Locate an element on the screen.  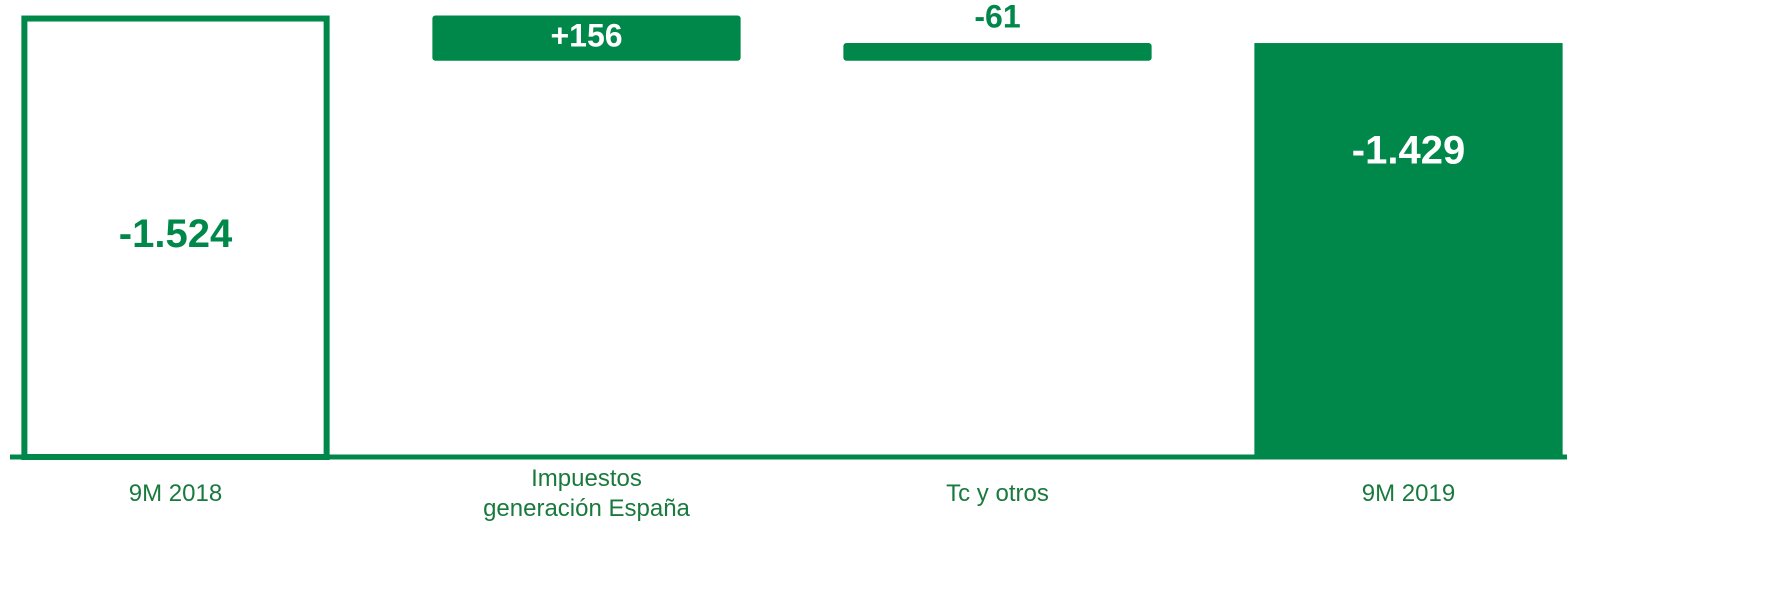
value-label: -1.429 is located at coordinates (1408, 151).